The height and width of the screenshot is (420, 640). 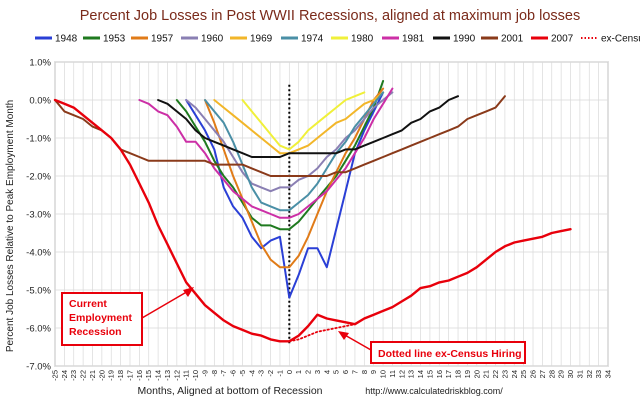 I want to click on x-tick-label: 1, so click(x=298, y=372).